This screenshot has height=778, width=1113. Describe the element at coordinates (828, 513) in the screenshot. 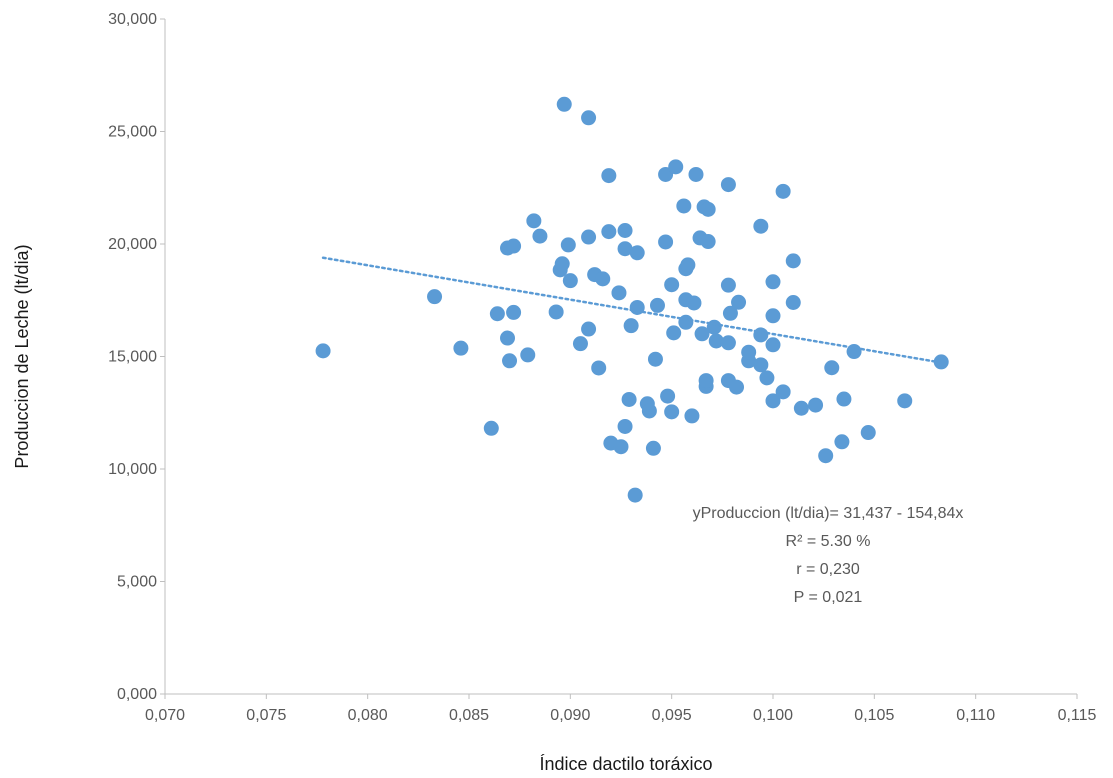

I see `regression-annotation: yProduccion (lt/dia)= 31,437 - 154,84x` at that location.